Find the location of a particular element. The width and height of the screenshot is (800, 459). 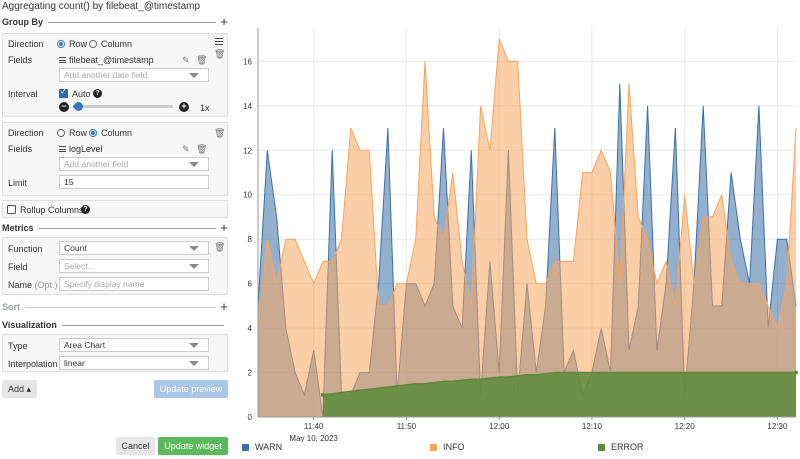

legend-warn: WARN is located at coordinates (262, 447).